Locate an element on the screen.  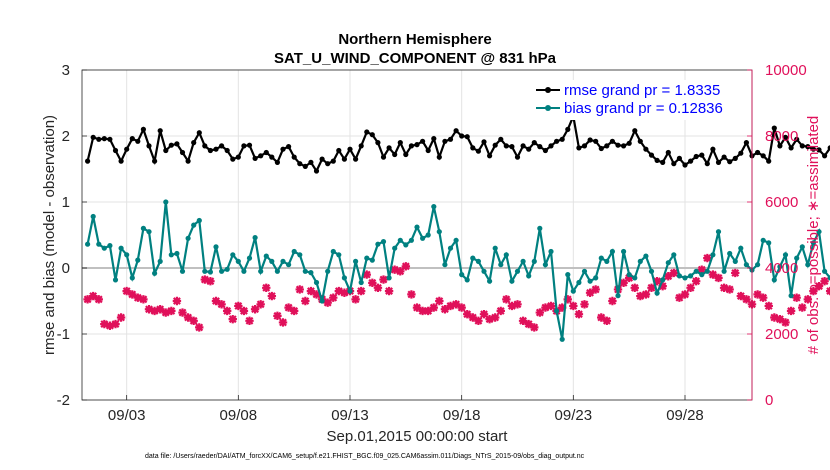
y-tick-label-1: -1 is located at coordinates (63, 334).